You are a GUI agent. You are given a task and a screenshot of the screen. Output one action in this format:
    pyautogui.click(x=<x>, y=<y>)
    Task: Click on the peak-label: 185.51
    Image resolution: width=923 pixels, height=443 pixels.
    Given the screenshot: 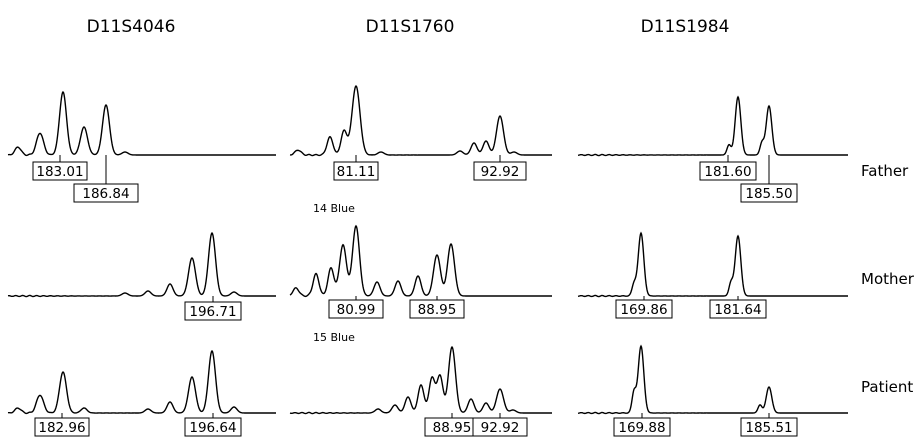 What is the action you would take?
    pyautogui.click(x=768, y=428)
    